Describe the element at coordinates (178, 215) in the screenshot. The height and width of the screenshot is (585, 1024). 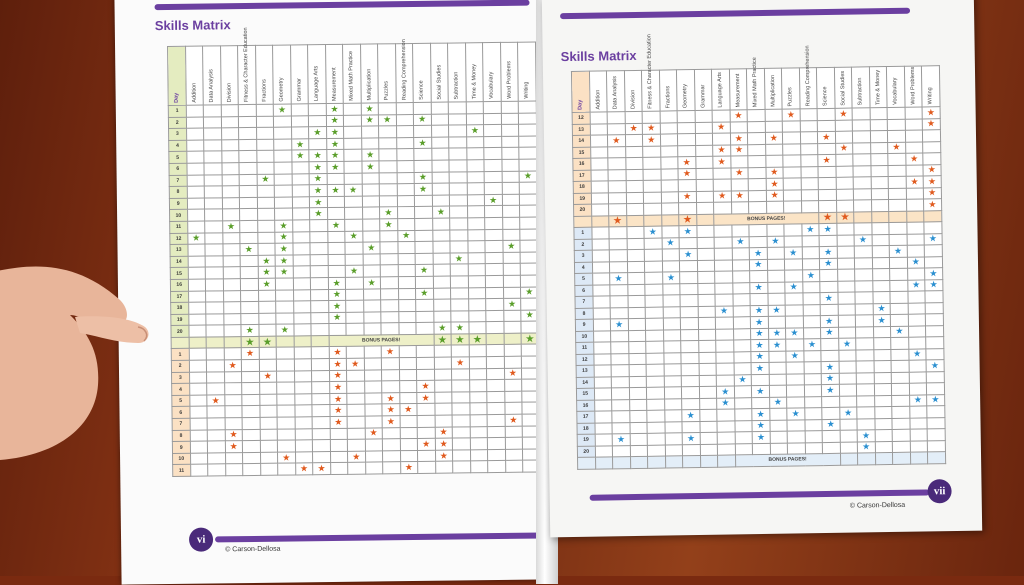
I see `day-cell: 10` at that location.